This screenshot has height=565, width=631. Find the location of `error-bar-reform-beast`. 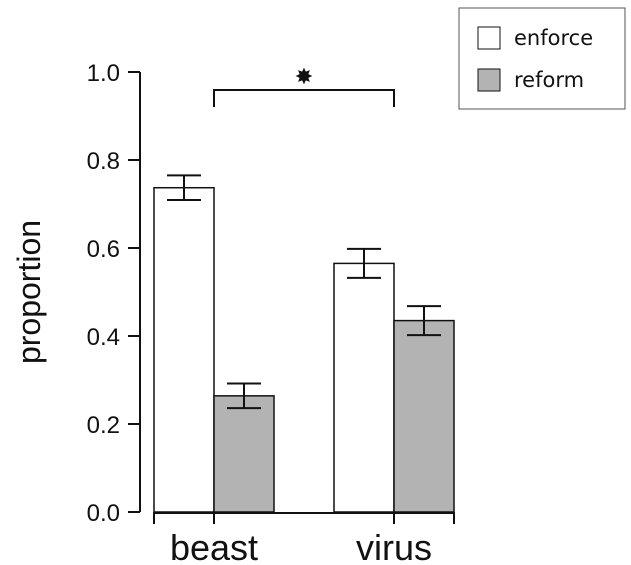

error-bar-reform-beast is located at coordinates (244, 396).